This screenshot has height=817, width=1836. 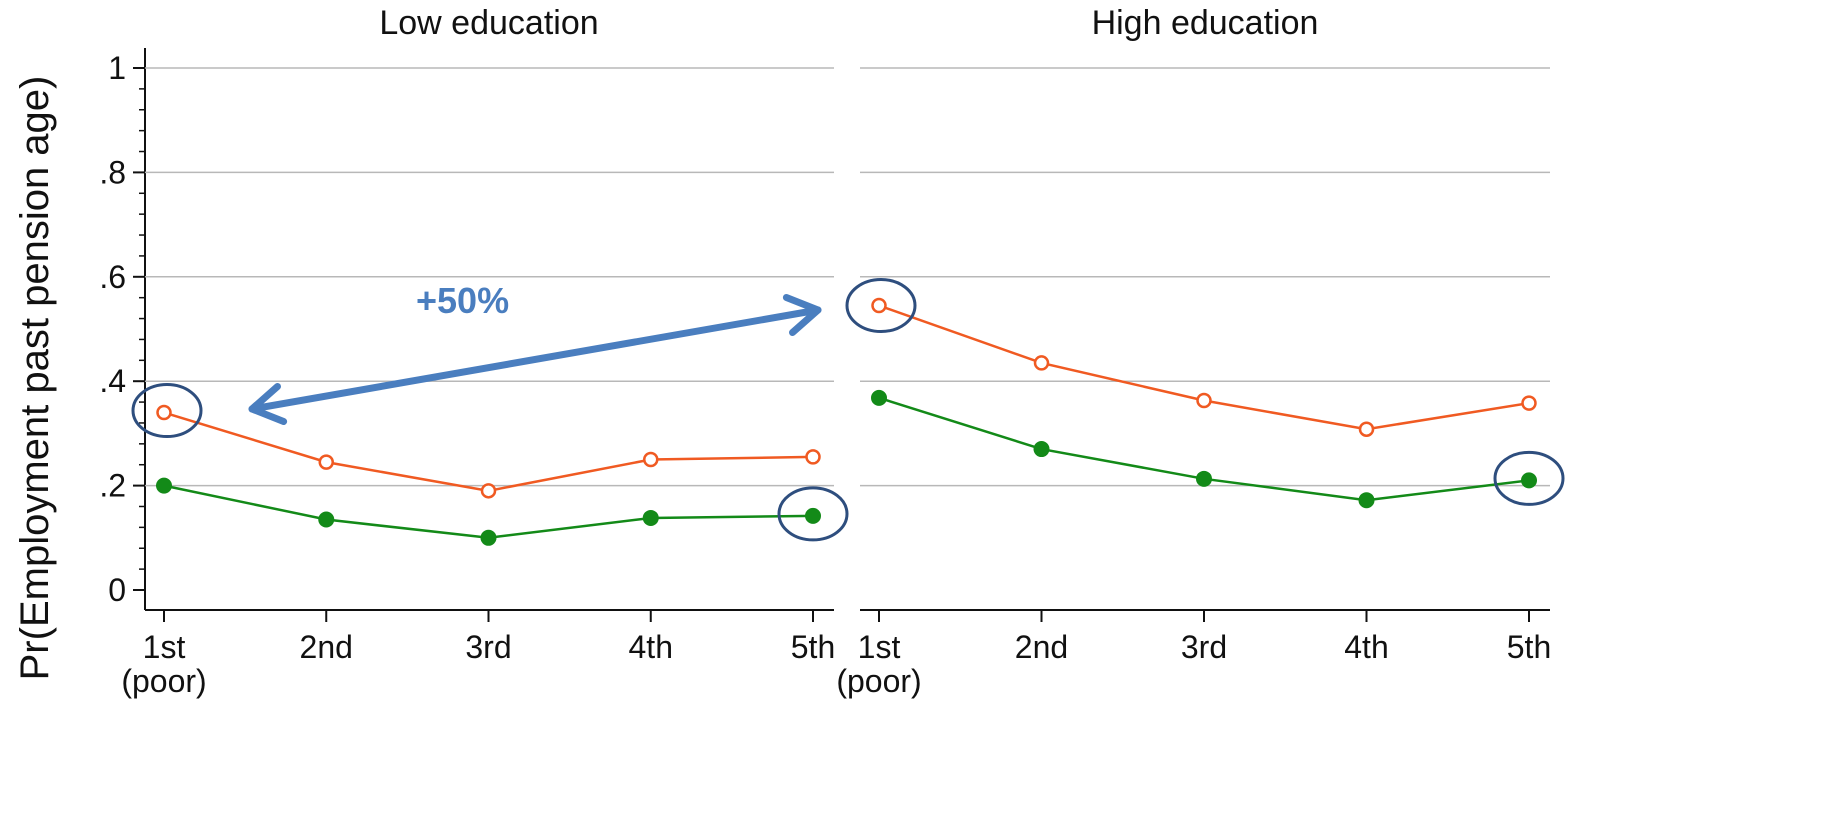 I want to click on y-tick-label: .6, so click(x=112, y=277).